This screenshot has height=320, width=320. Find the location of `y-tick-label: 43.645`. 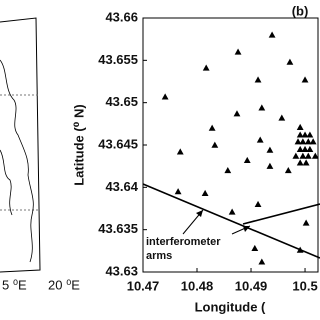

y-tick-label: 43.645 is located at coordinates (118, 143).